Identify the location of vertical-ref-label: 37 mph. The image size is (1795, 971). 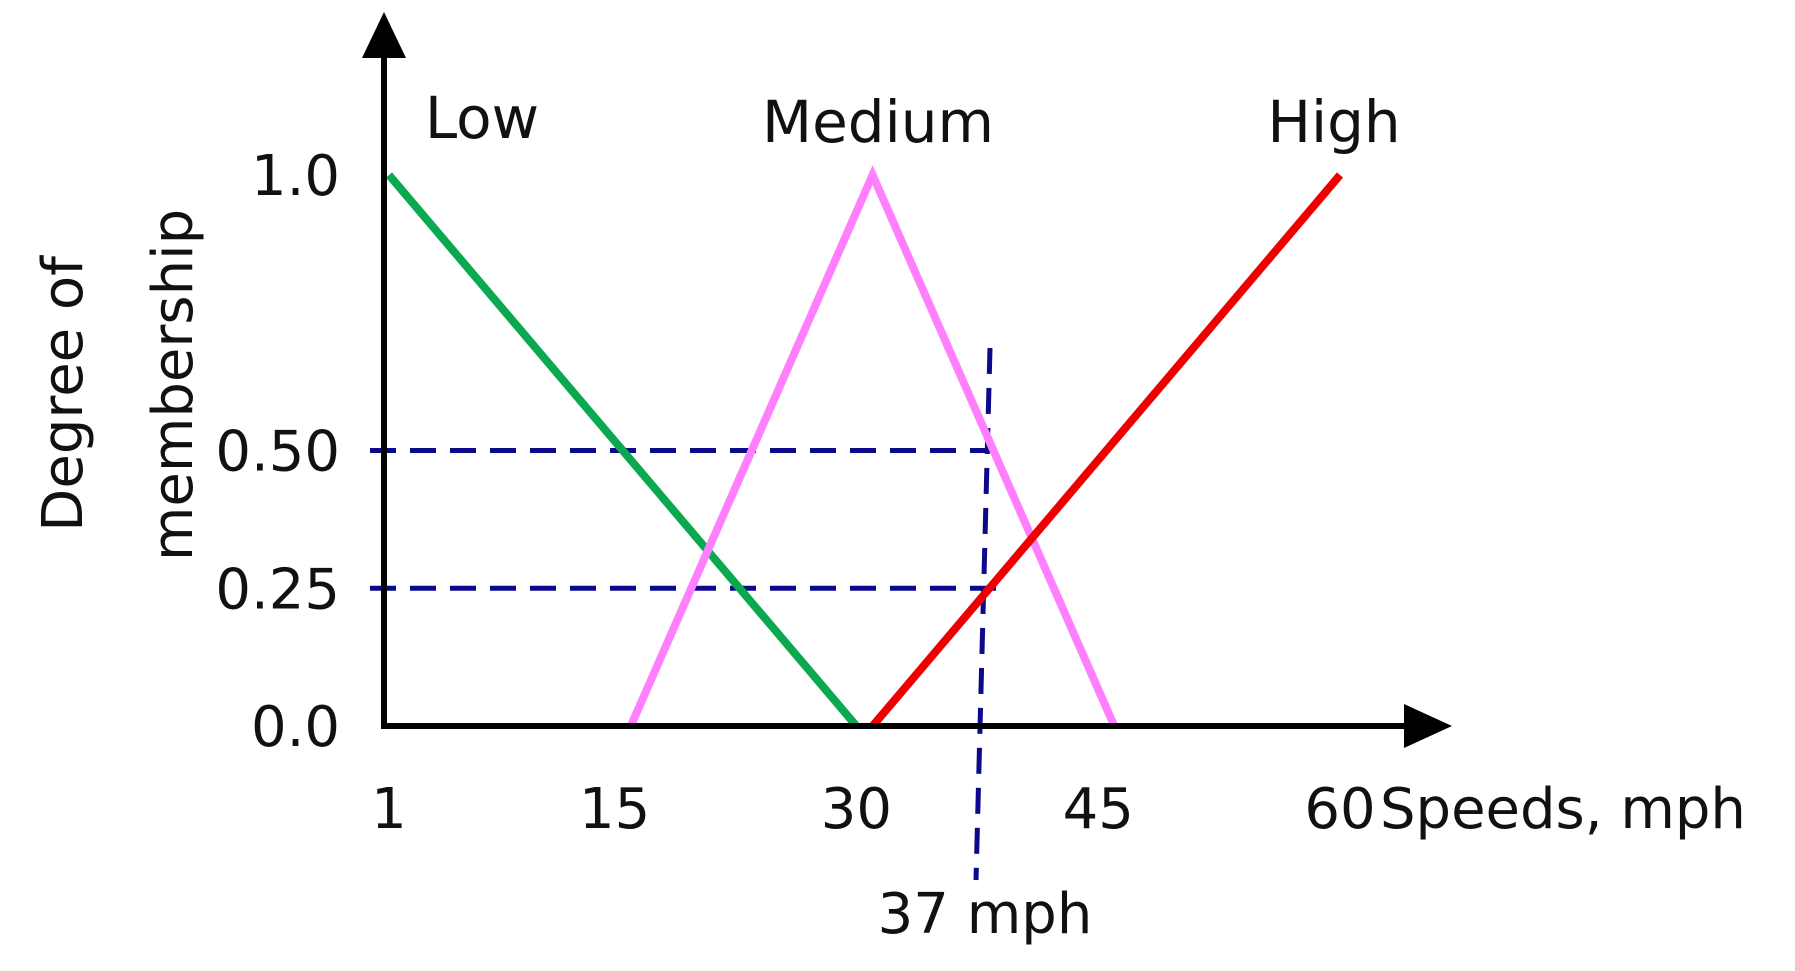
(985, 914).